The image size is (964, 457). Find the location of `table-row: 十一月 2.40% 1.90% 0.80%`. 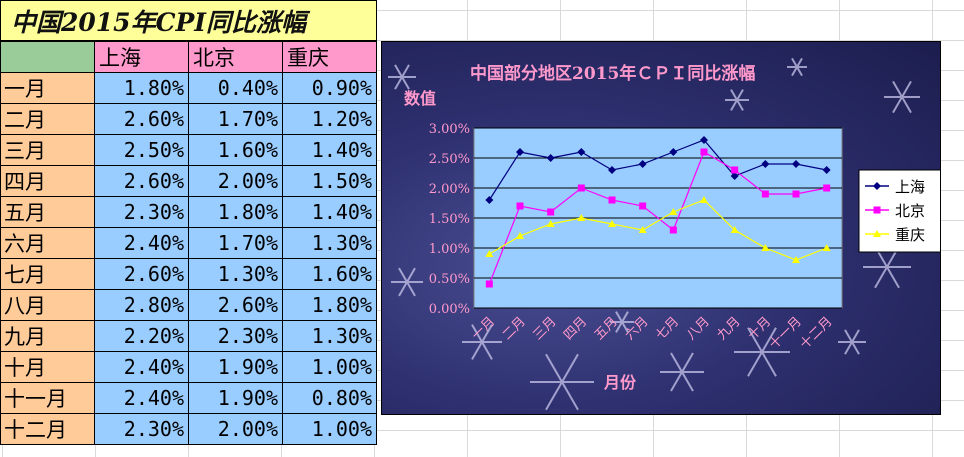

table-row: 十一月 2.40% 1.90% 0.80% is located at coordinates (188, 398).